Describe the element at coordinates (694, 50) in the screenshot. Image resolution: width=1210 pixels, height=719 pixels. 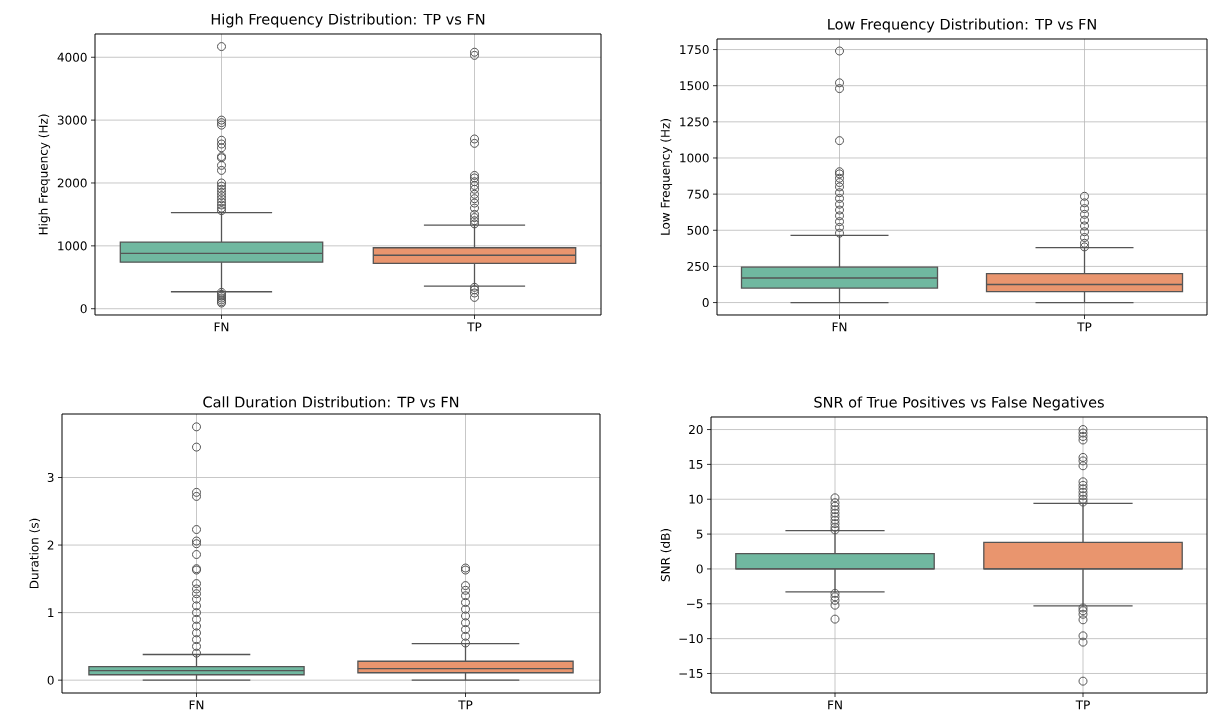
I see `y-tick-label: 1750` at that location.